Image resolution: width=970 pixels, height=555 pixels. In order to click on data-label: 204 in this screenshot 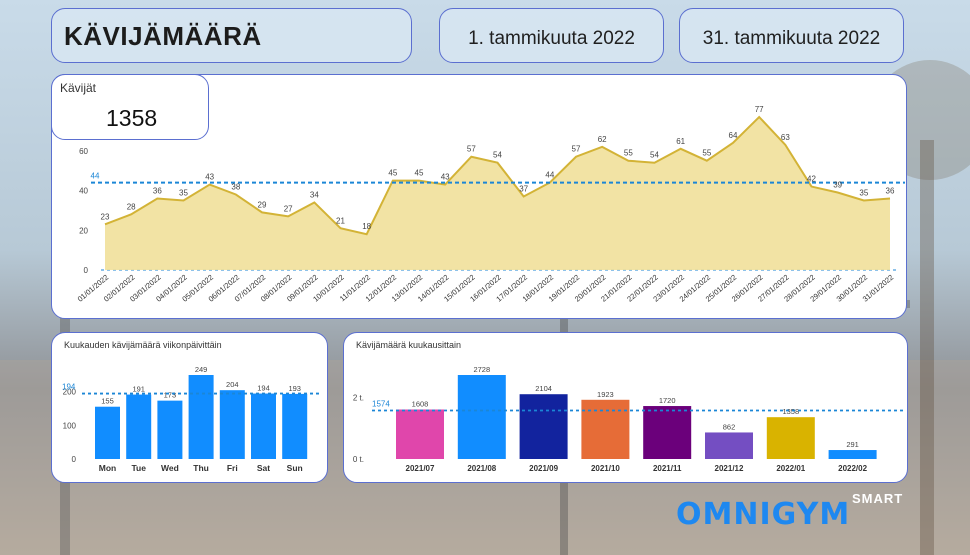, I will do `click(232, 384)`.